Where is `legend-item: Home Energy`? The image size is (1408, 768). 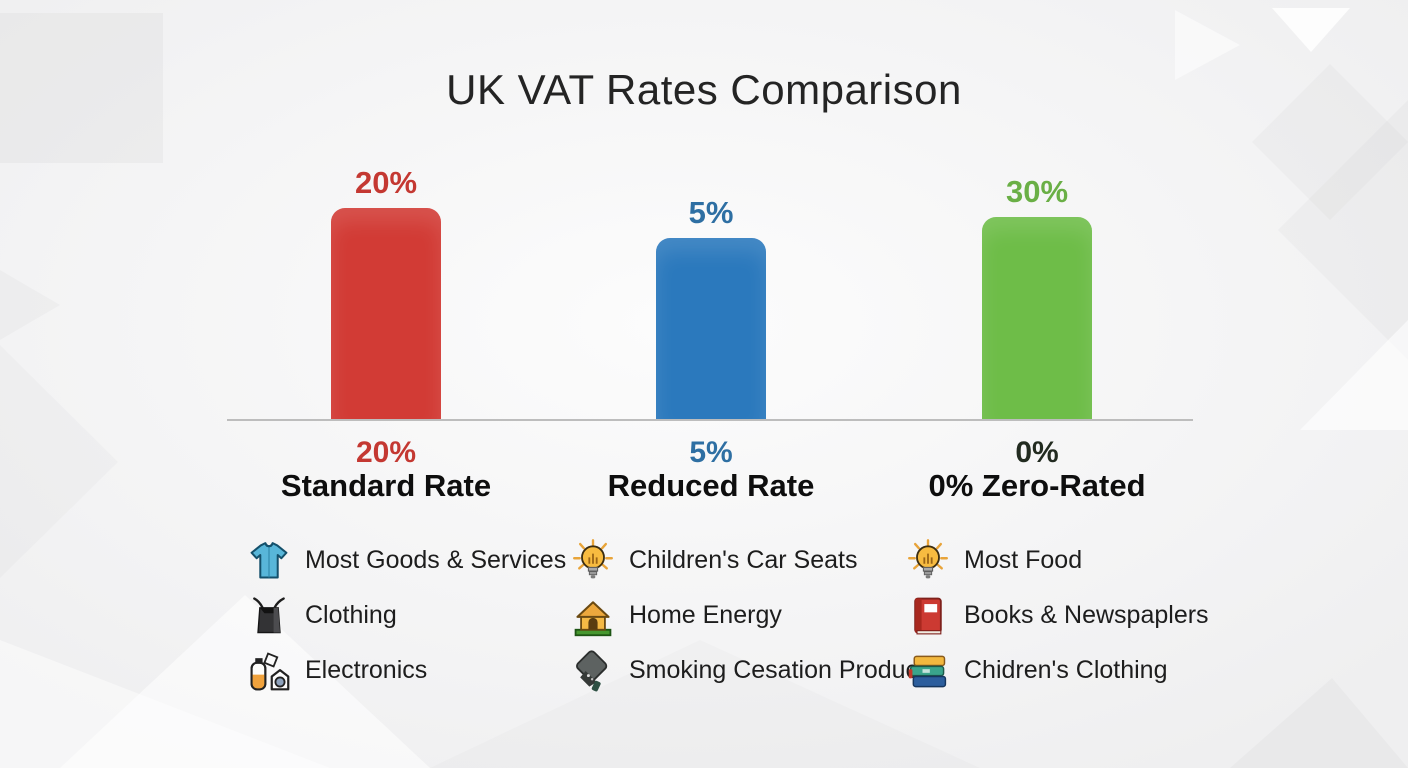
legend-item: Home Energy is located at coordinates (753, 615).